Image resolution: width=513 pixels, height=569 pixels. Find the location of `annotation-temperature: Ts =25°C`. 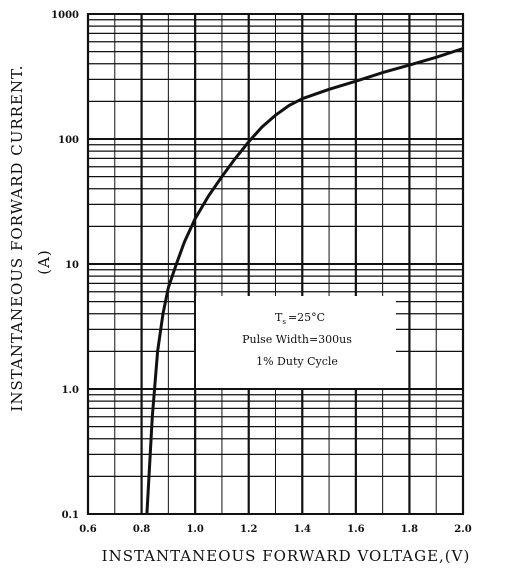

annotation-temperature: Ts =25°C is located at coordinates (300, 318).